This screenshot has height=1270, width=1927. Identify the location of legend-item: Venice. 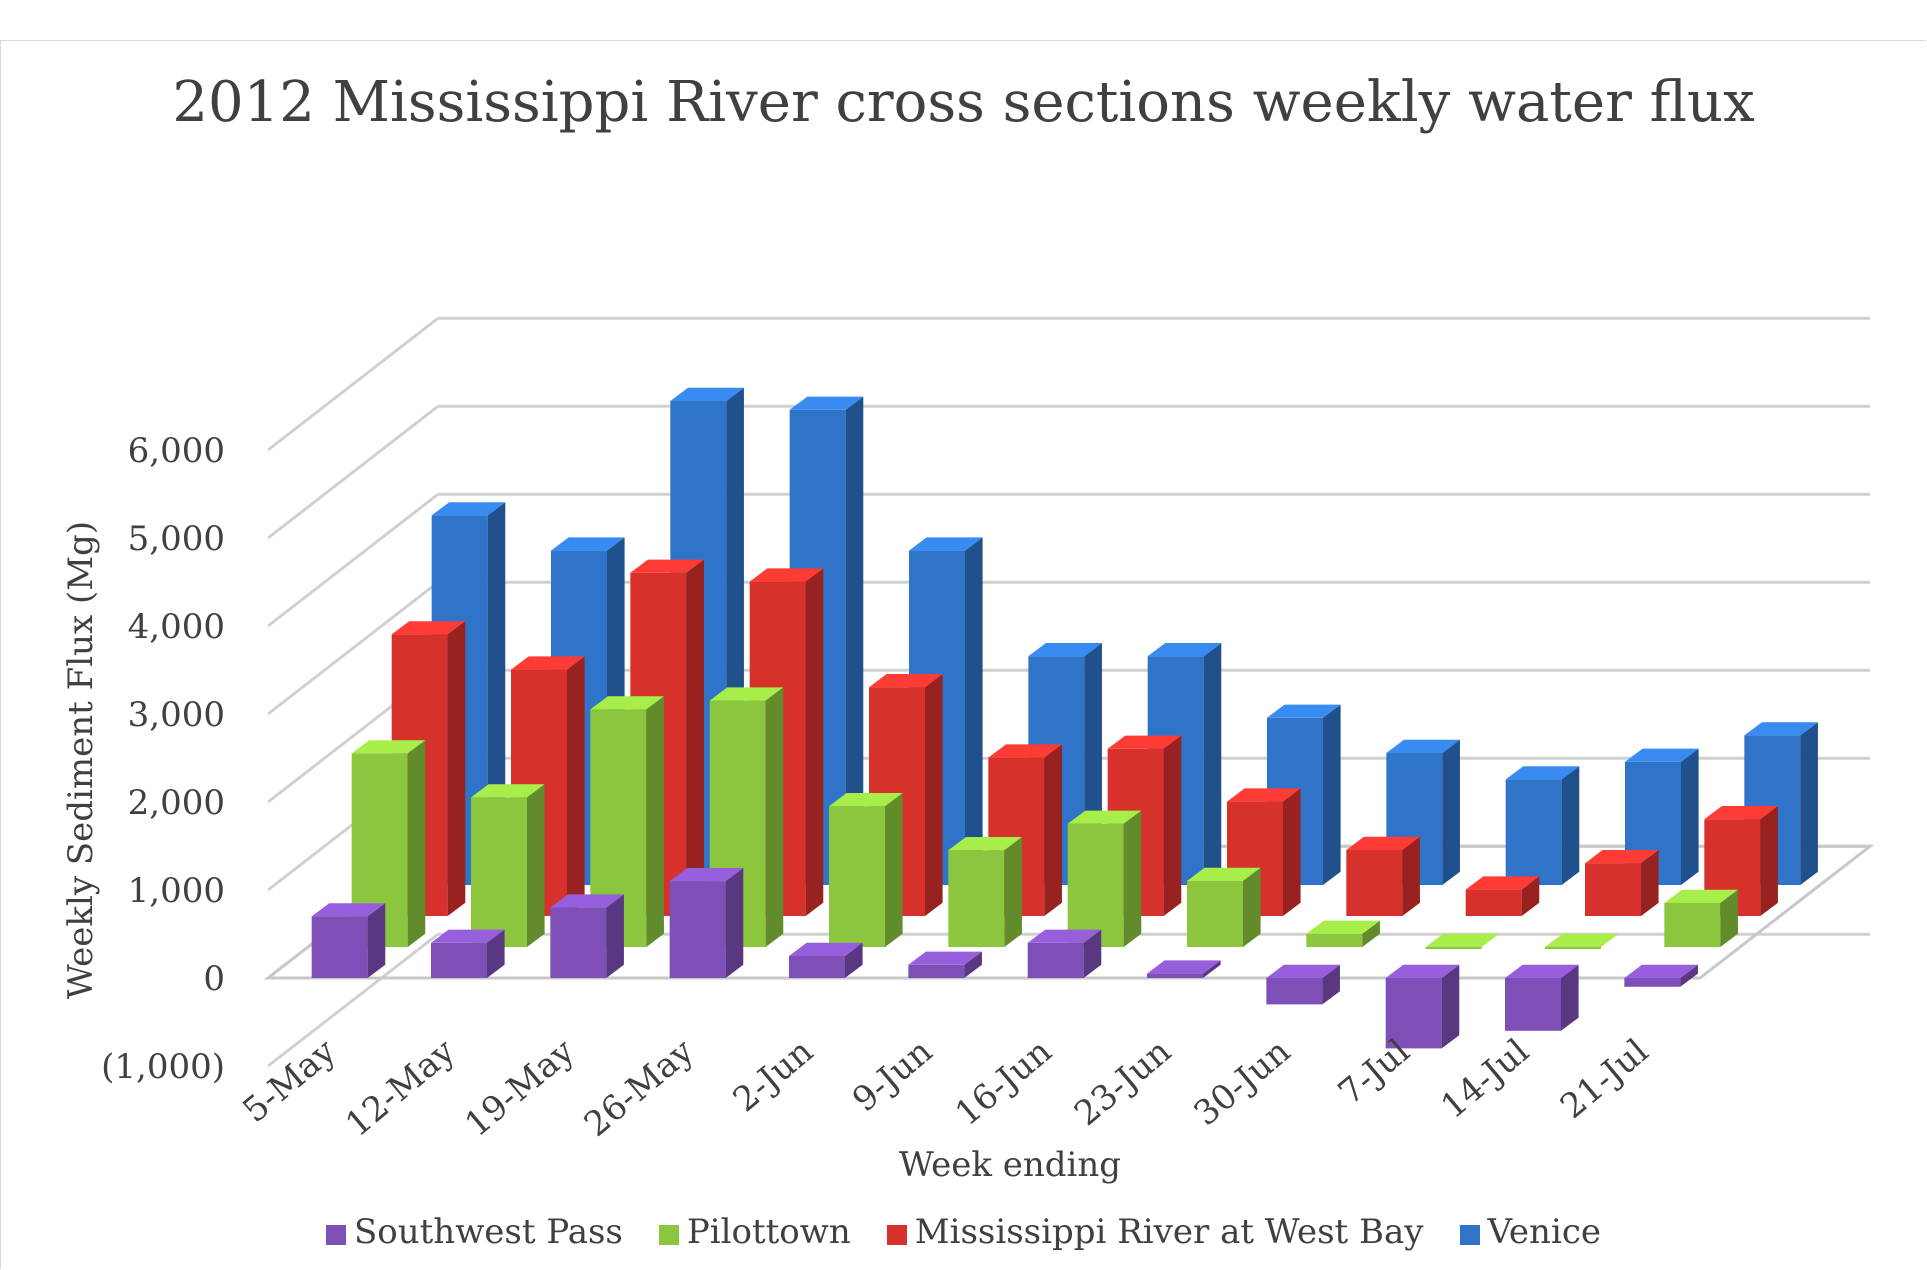
(1530, 1232).